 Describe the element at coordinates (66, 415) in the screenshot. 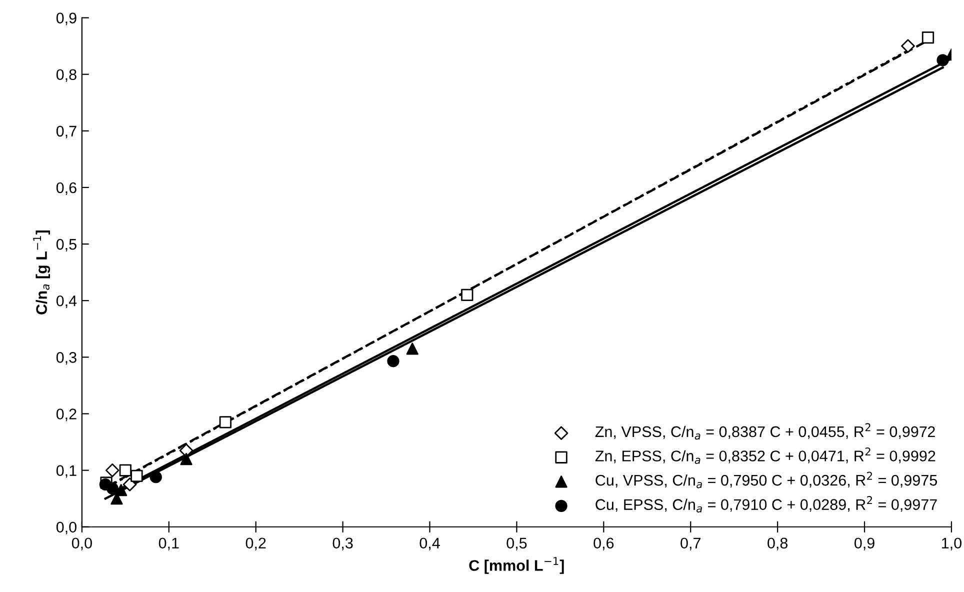

I see `y-tick-label: 0,2` at that location.